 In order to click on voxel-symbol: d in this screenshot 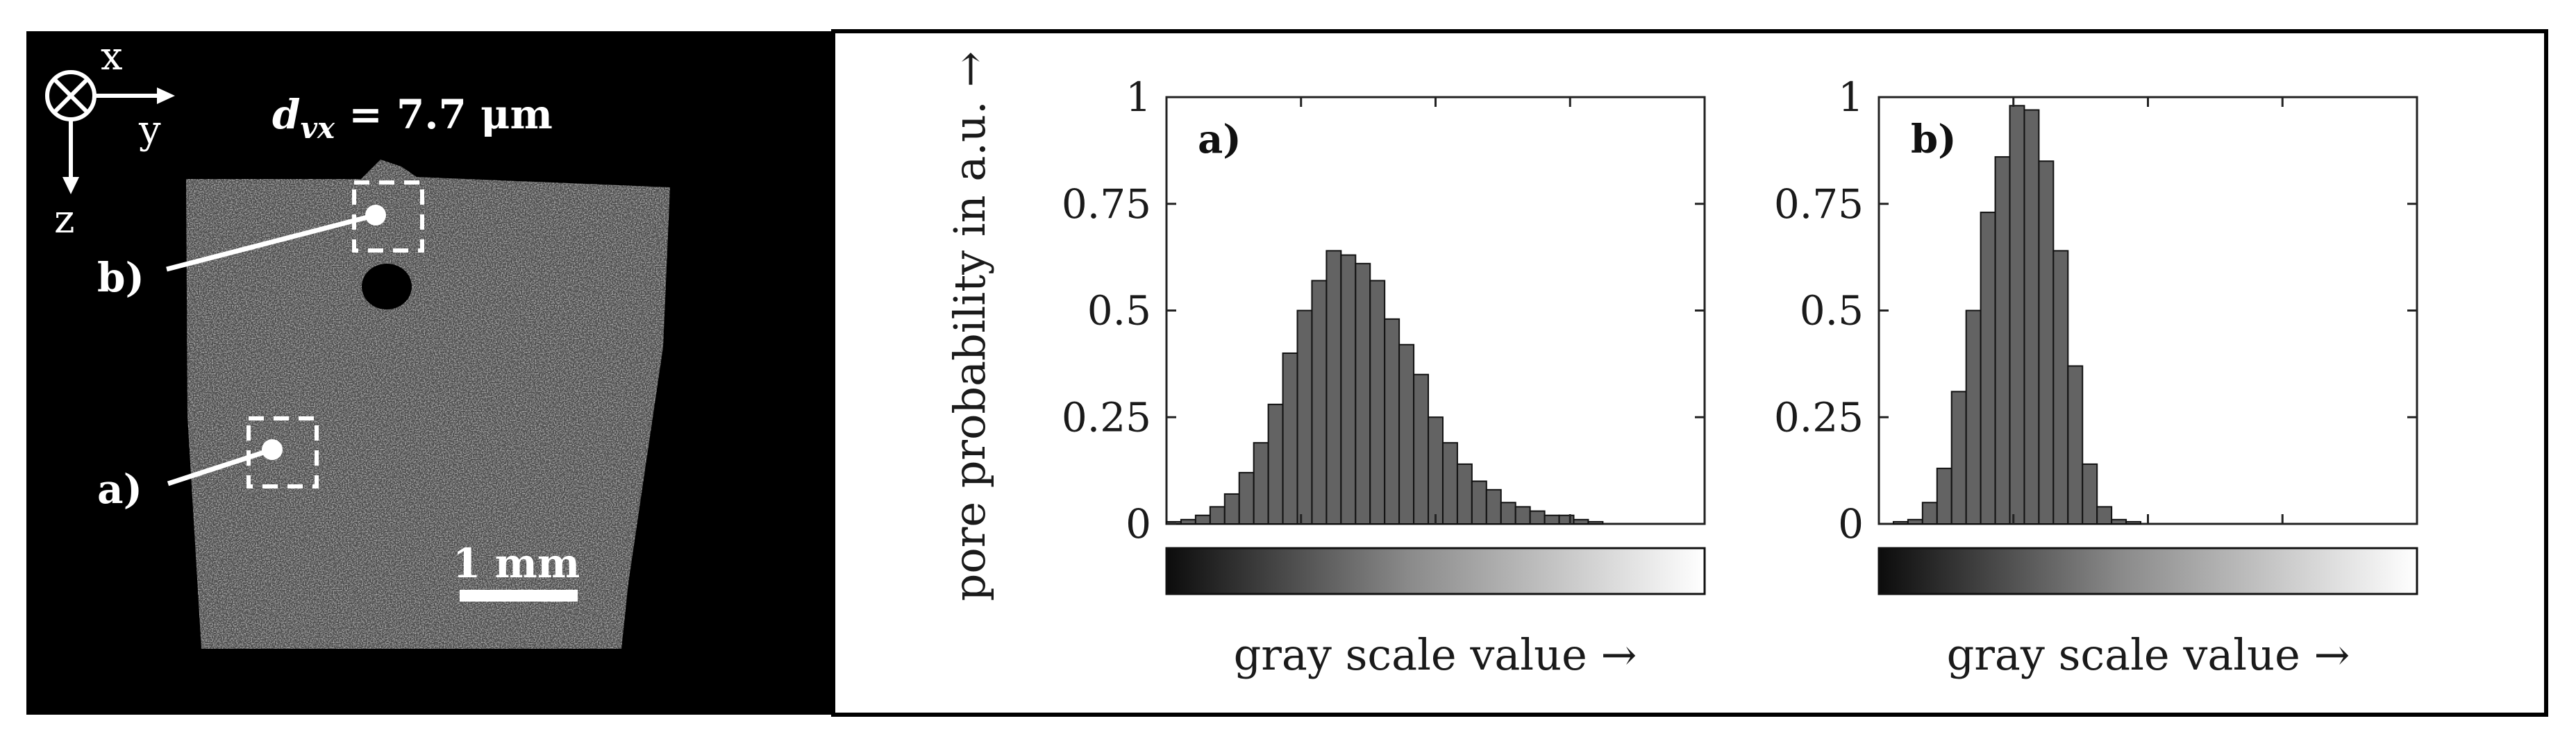, I will do `click(286, 114)`.